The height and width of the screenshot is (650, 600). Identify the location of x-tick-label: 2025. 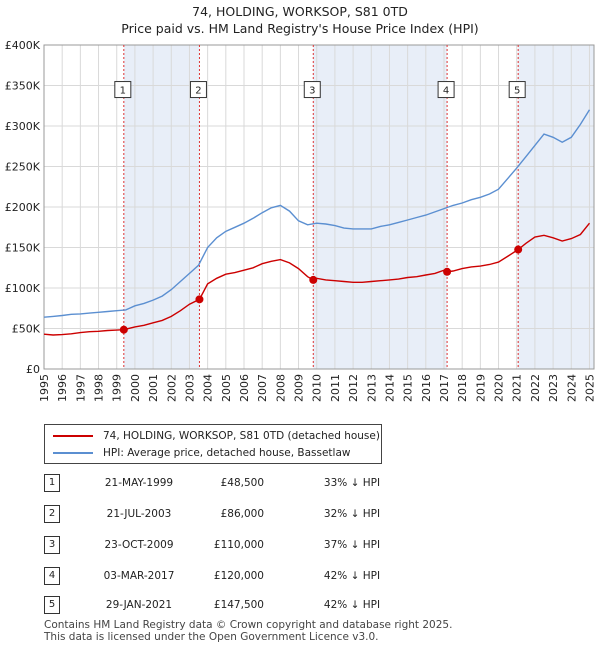
(589, 388).